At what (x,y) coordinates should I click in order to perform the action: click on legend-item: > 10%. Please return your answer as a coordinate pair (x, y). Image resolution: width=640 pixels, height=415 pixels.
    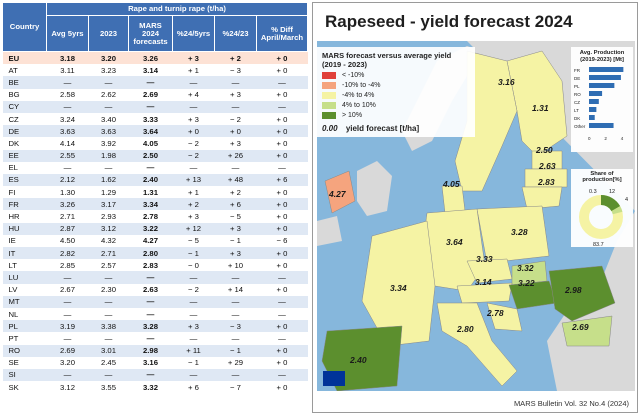
    Looking at the image, I should click on (396, 115).